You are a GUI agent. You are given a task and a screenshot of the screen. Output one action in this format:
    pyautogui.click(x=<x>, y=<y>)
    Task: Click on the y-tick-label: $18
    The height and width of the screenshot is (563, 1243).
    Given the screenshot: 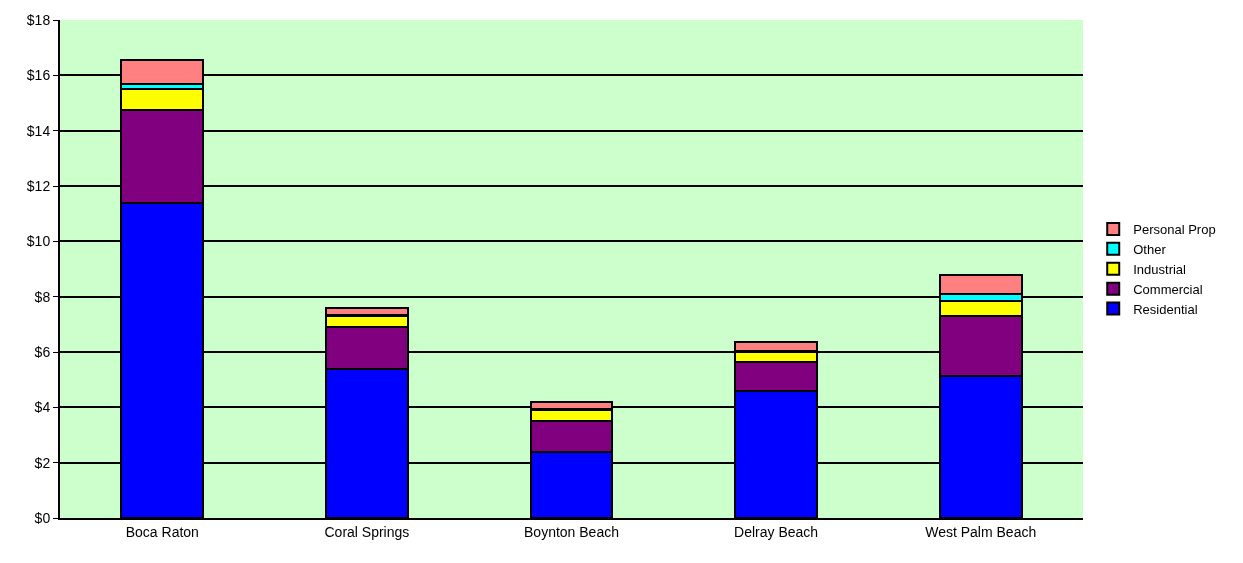 What is the action you would take?
    pyautogui.click(x=38, y=19)
    